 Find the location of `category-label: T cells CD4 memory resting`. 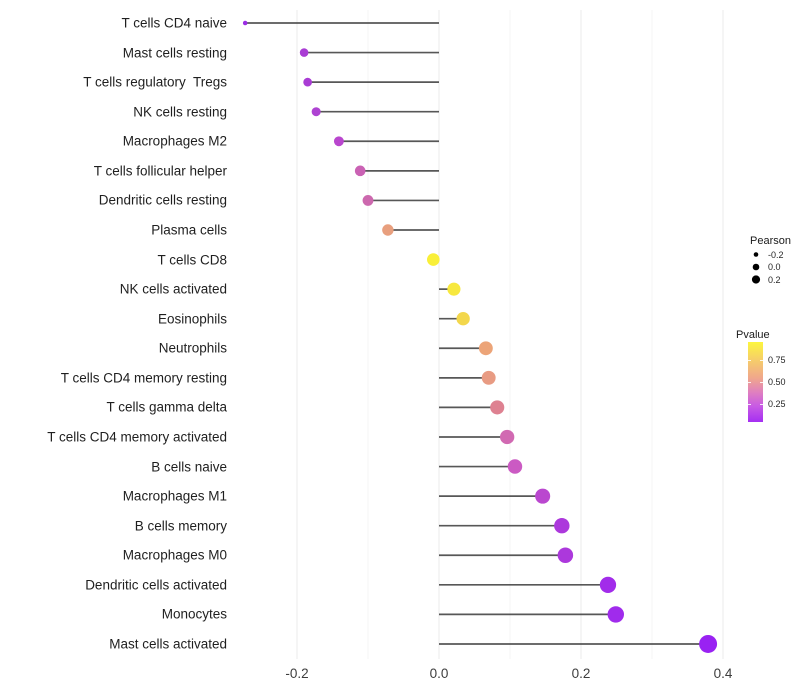

category-label: T cells CD4 memory resting is located at coordinates (143, 378).